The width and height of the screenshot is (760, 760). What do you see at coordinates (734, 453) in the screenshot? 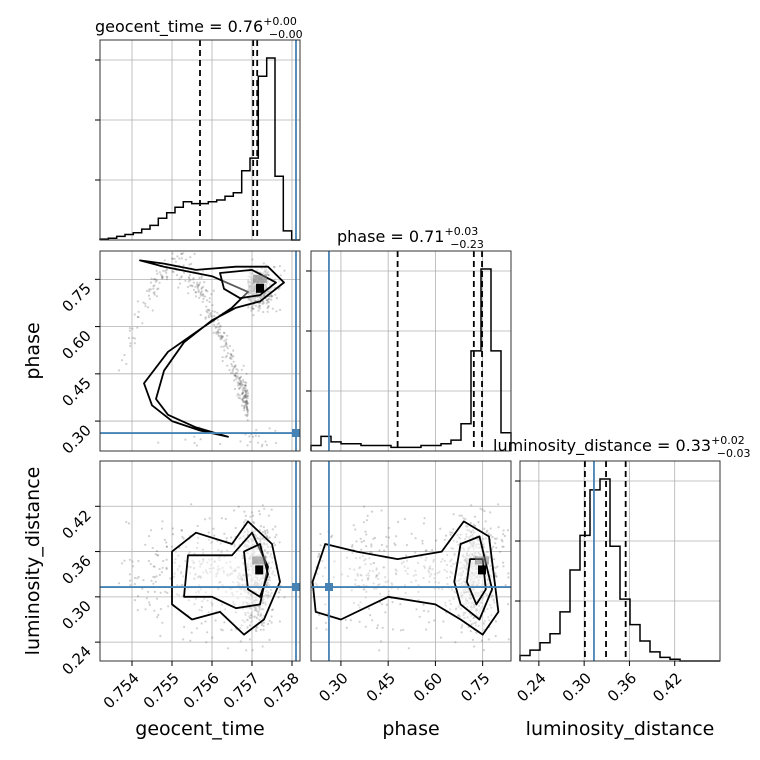
I see `title-luminosity-distance-sub: −0.03` at bounding box center [734, 453].